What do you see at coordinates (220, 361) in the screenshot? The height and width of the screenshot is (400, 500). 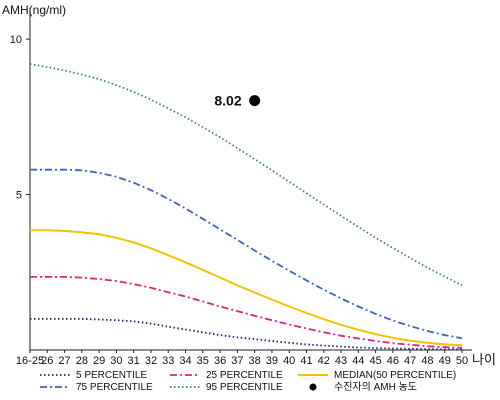 I see `x-tick-label: 36` at bounding box center [220, 361].